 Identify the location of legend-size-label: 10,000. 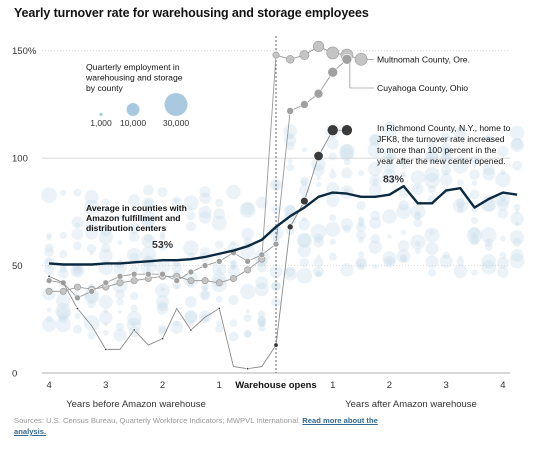
(133, 123).